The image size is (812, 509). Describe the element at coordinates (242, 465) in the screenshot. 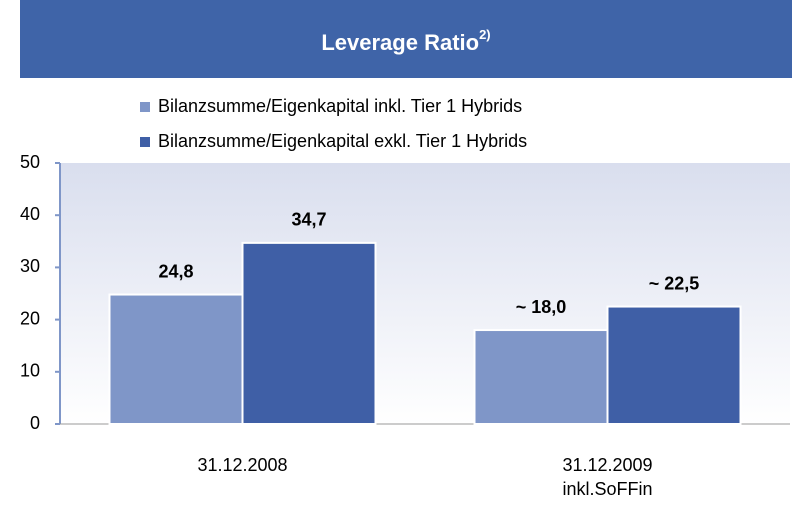

I see `x-tick-label: 31.12.2008` at that location.